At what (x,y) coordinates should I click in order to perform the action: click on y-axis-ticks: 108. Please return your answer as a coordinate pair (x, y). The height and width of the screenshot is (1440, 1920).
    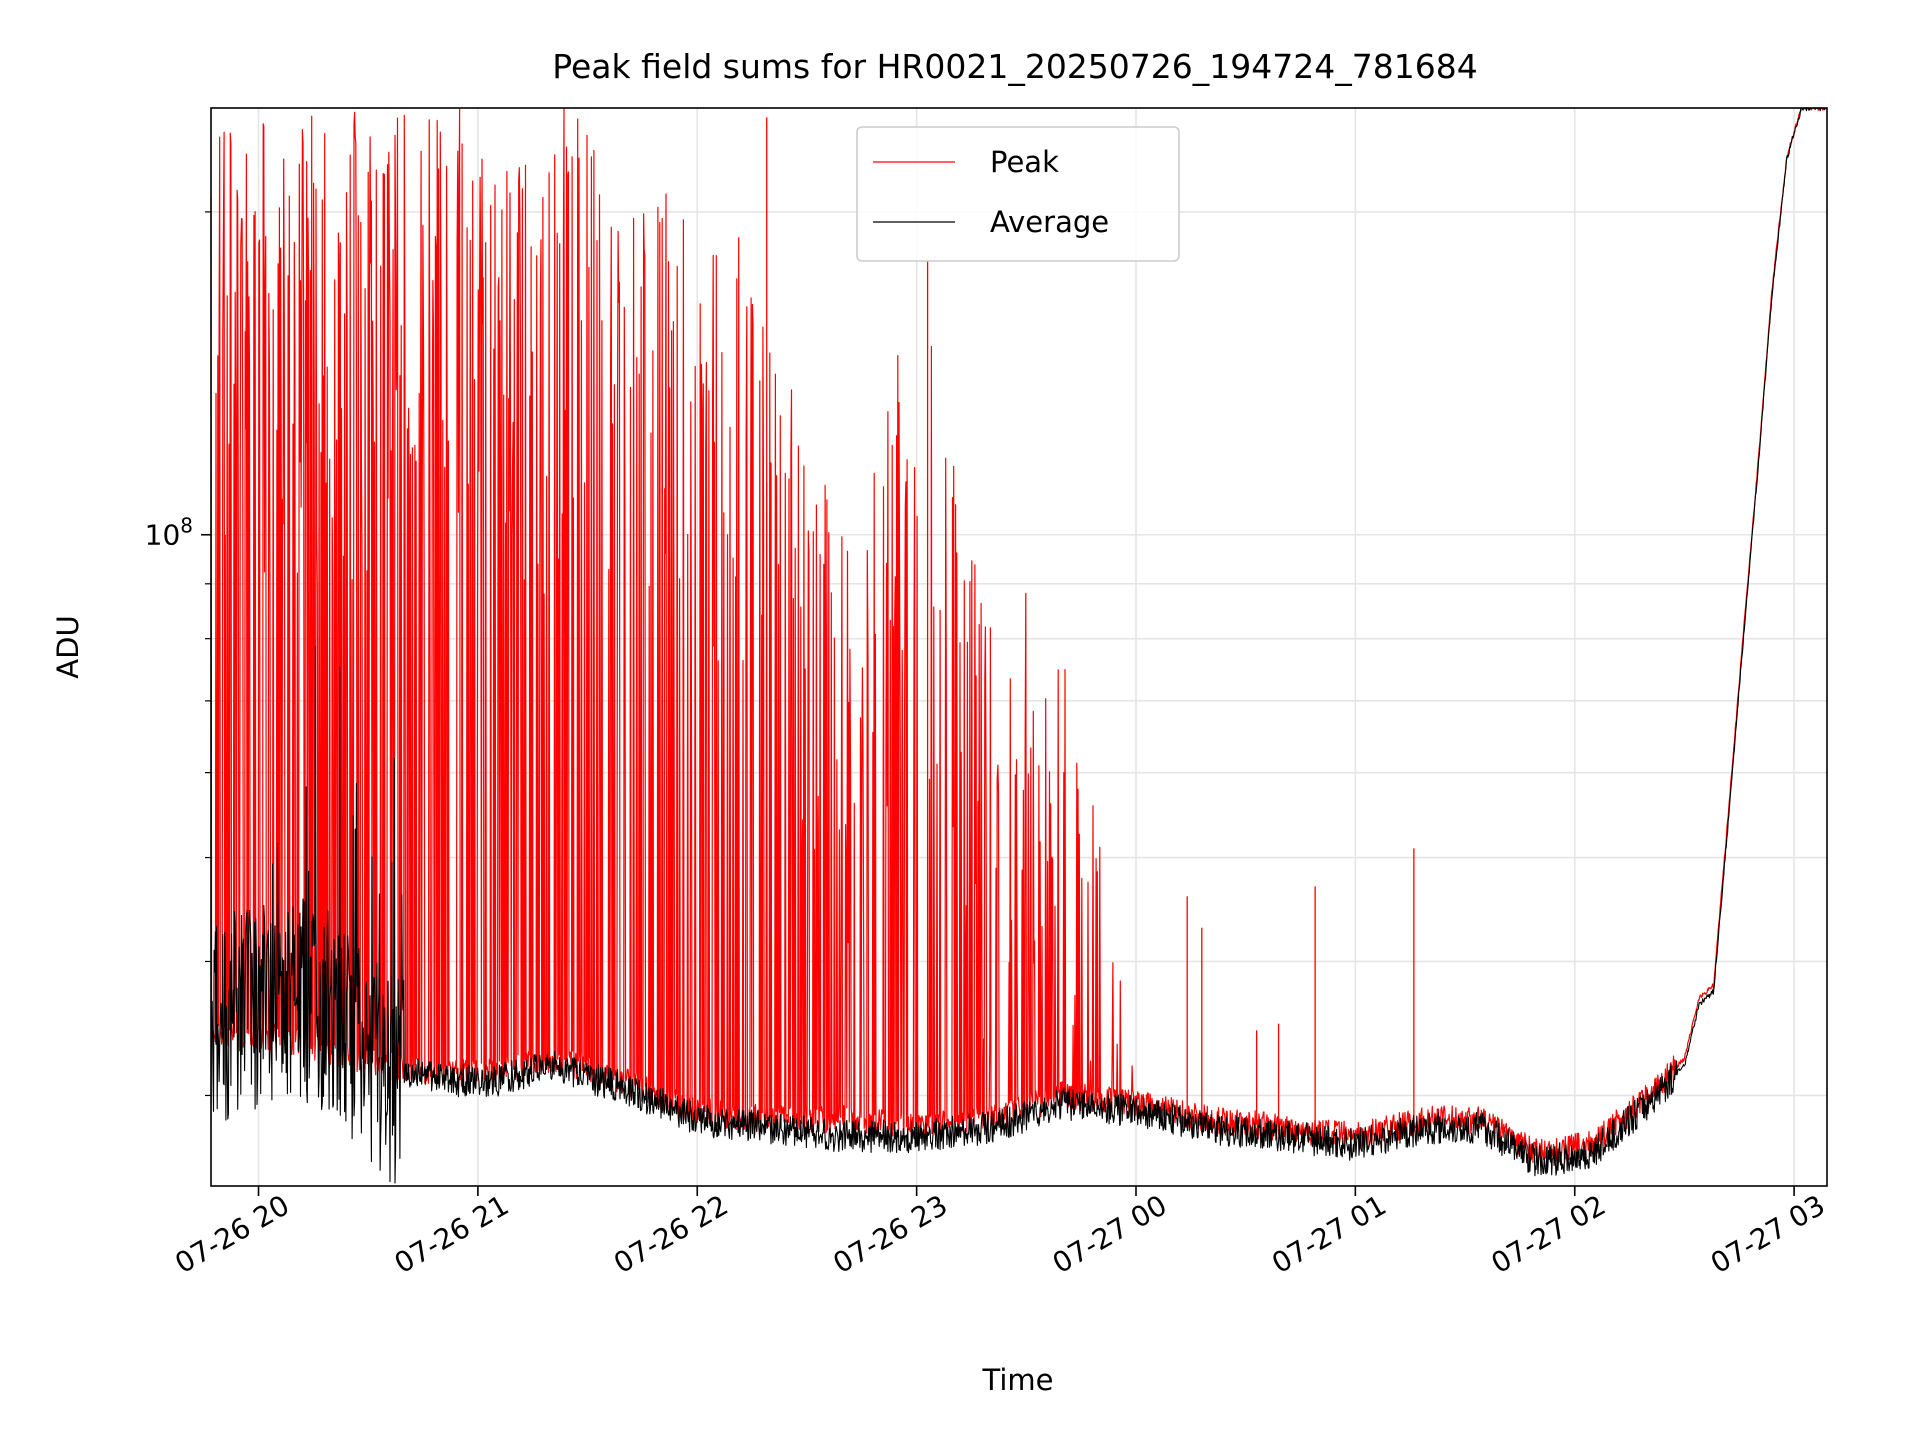
    Looking at the image, I should click on (178, 654).